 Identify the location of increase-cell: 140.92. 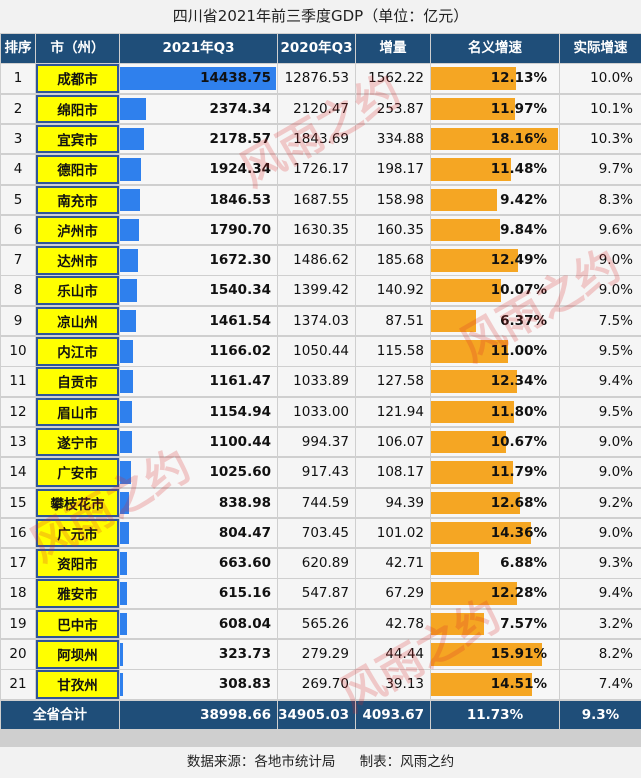
(393, 290).